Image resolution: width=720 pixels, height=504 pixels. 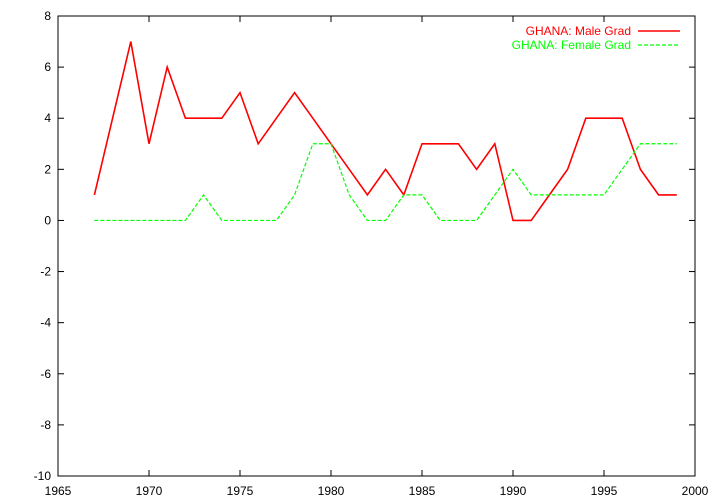 I want to click on x-tick-label: 1985, so click(x=422, y=491).